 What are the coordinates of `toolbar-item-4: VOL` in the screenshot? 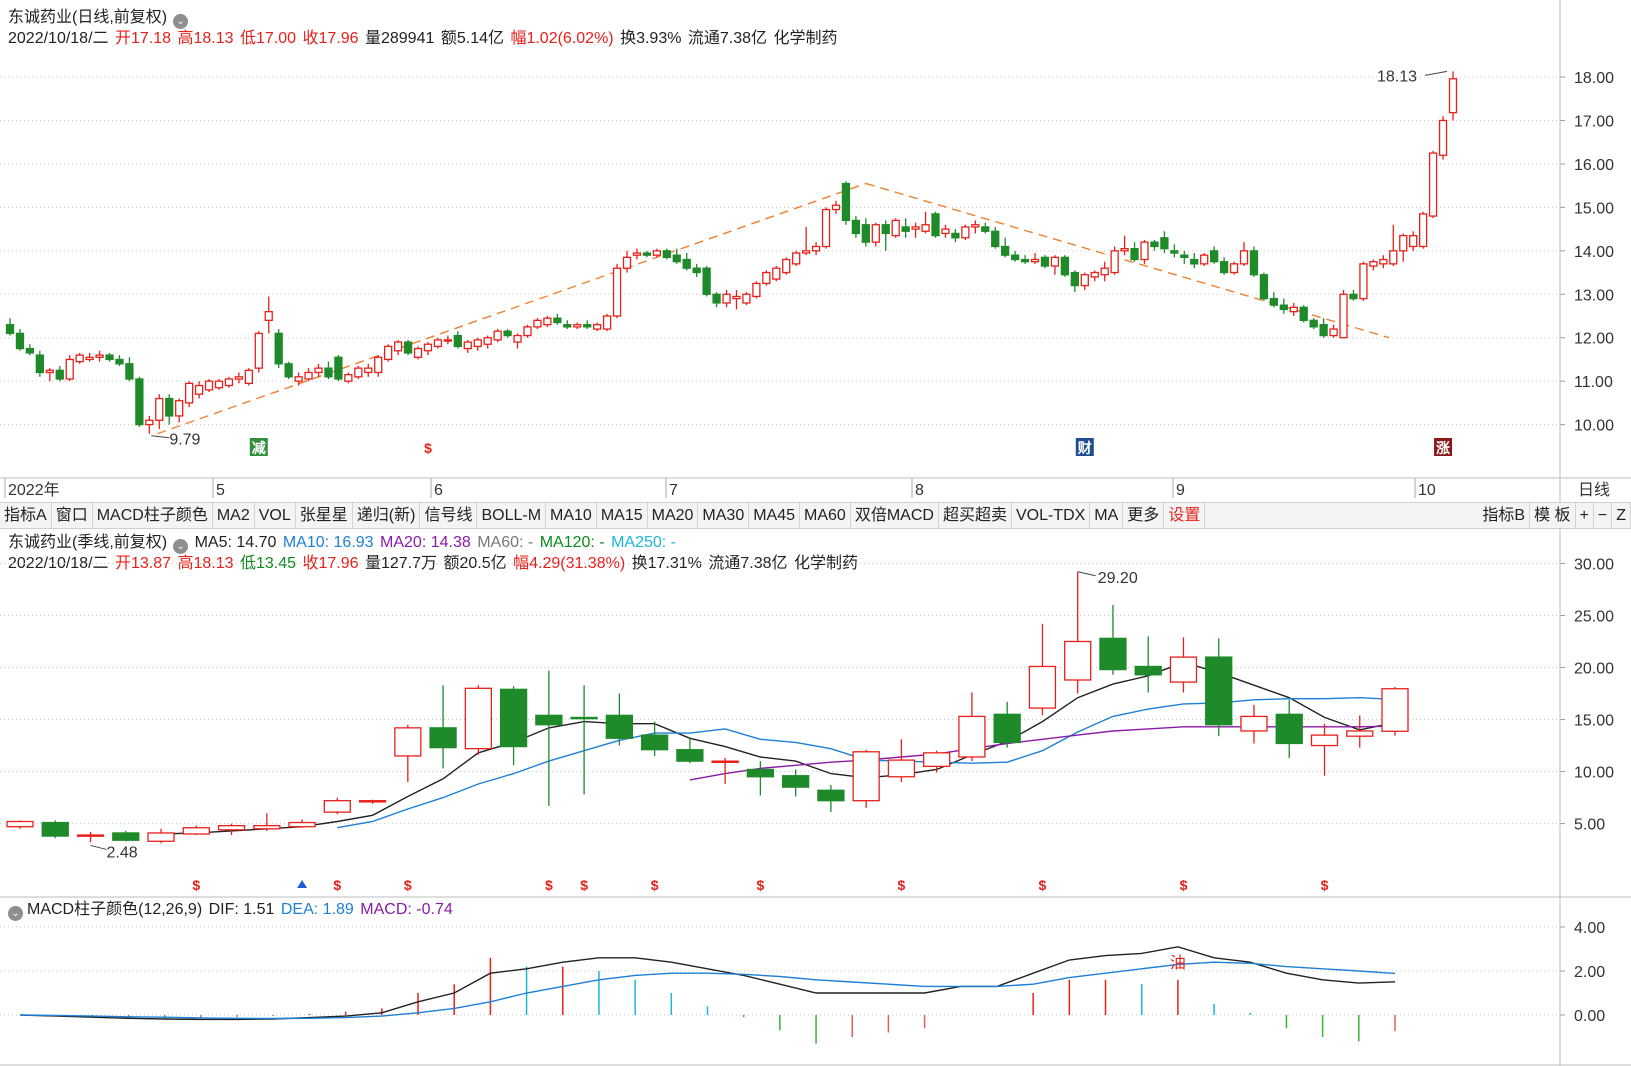 It's located at (275, 515).